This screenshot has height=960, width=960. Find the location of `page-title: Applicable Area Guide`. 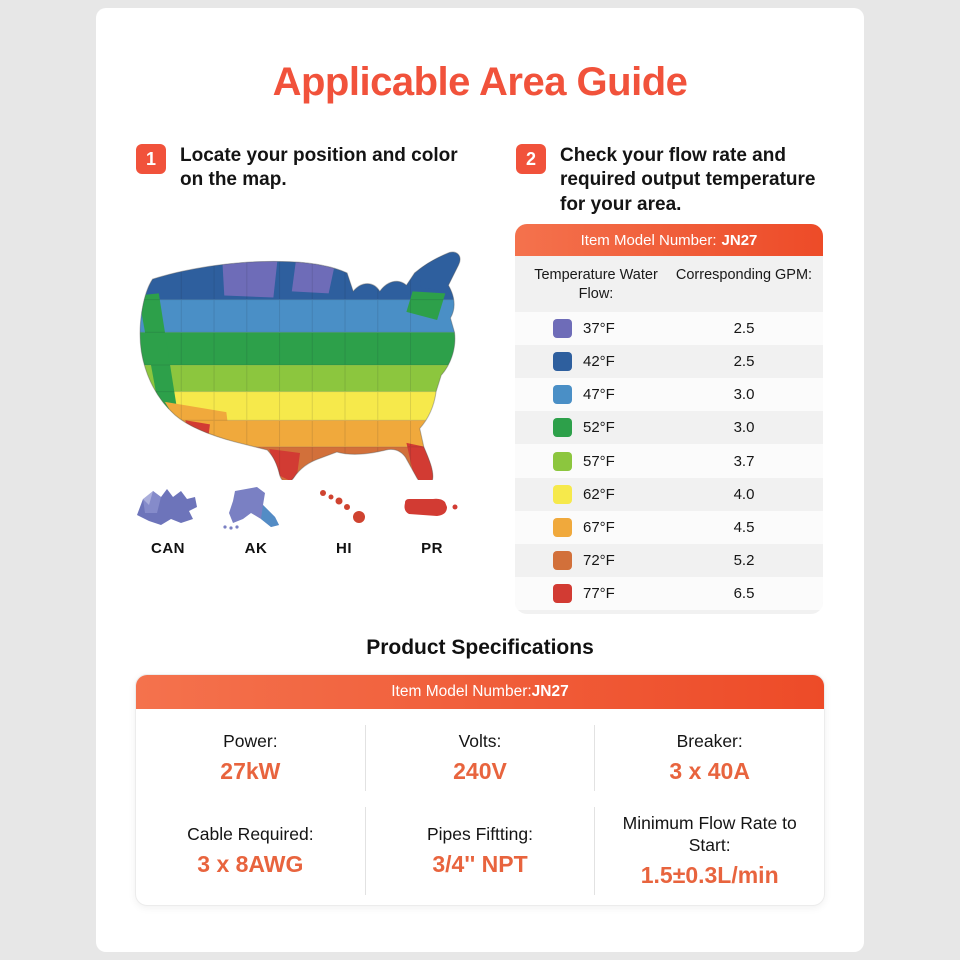

page-title: Applicable Area Guide is located at coordinates (480, 82).